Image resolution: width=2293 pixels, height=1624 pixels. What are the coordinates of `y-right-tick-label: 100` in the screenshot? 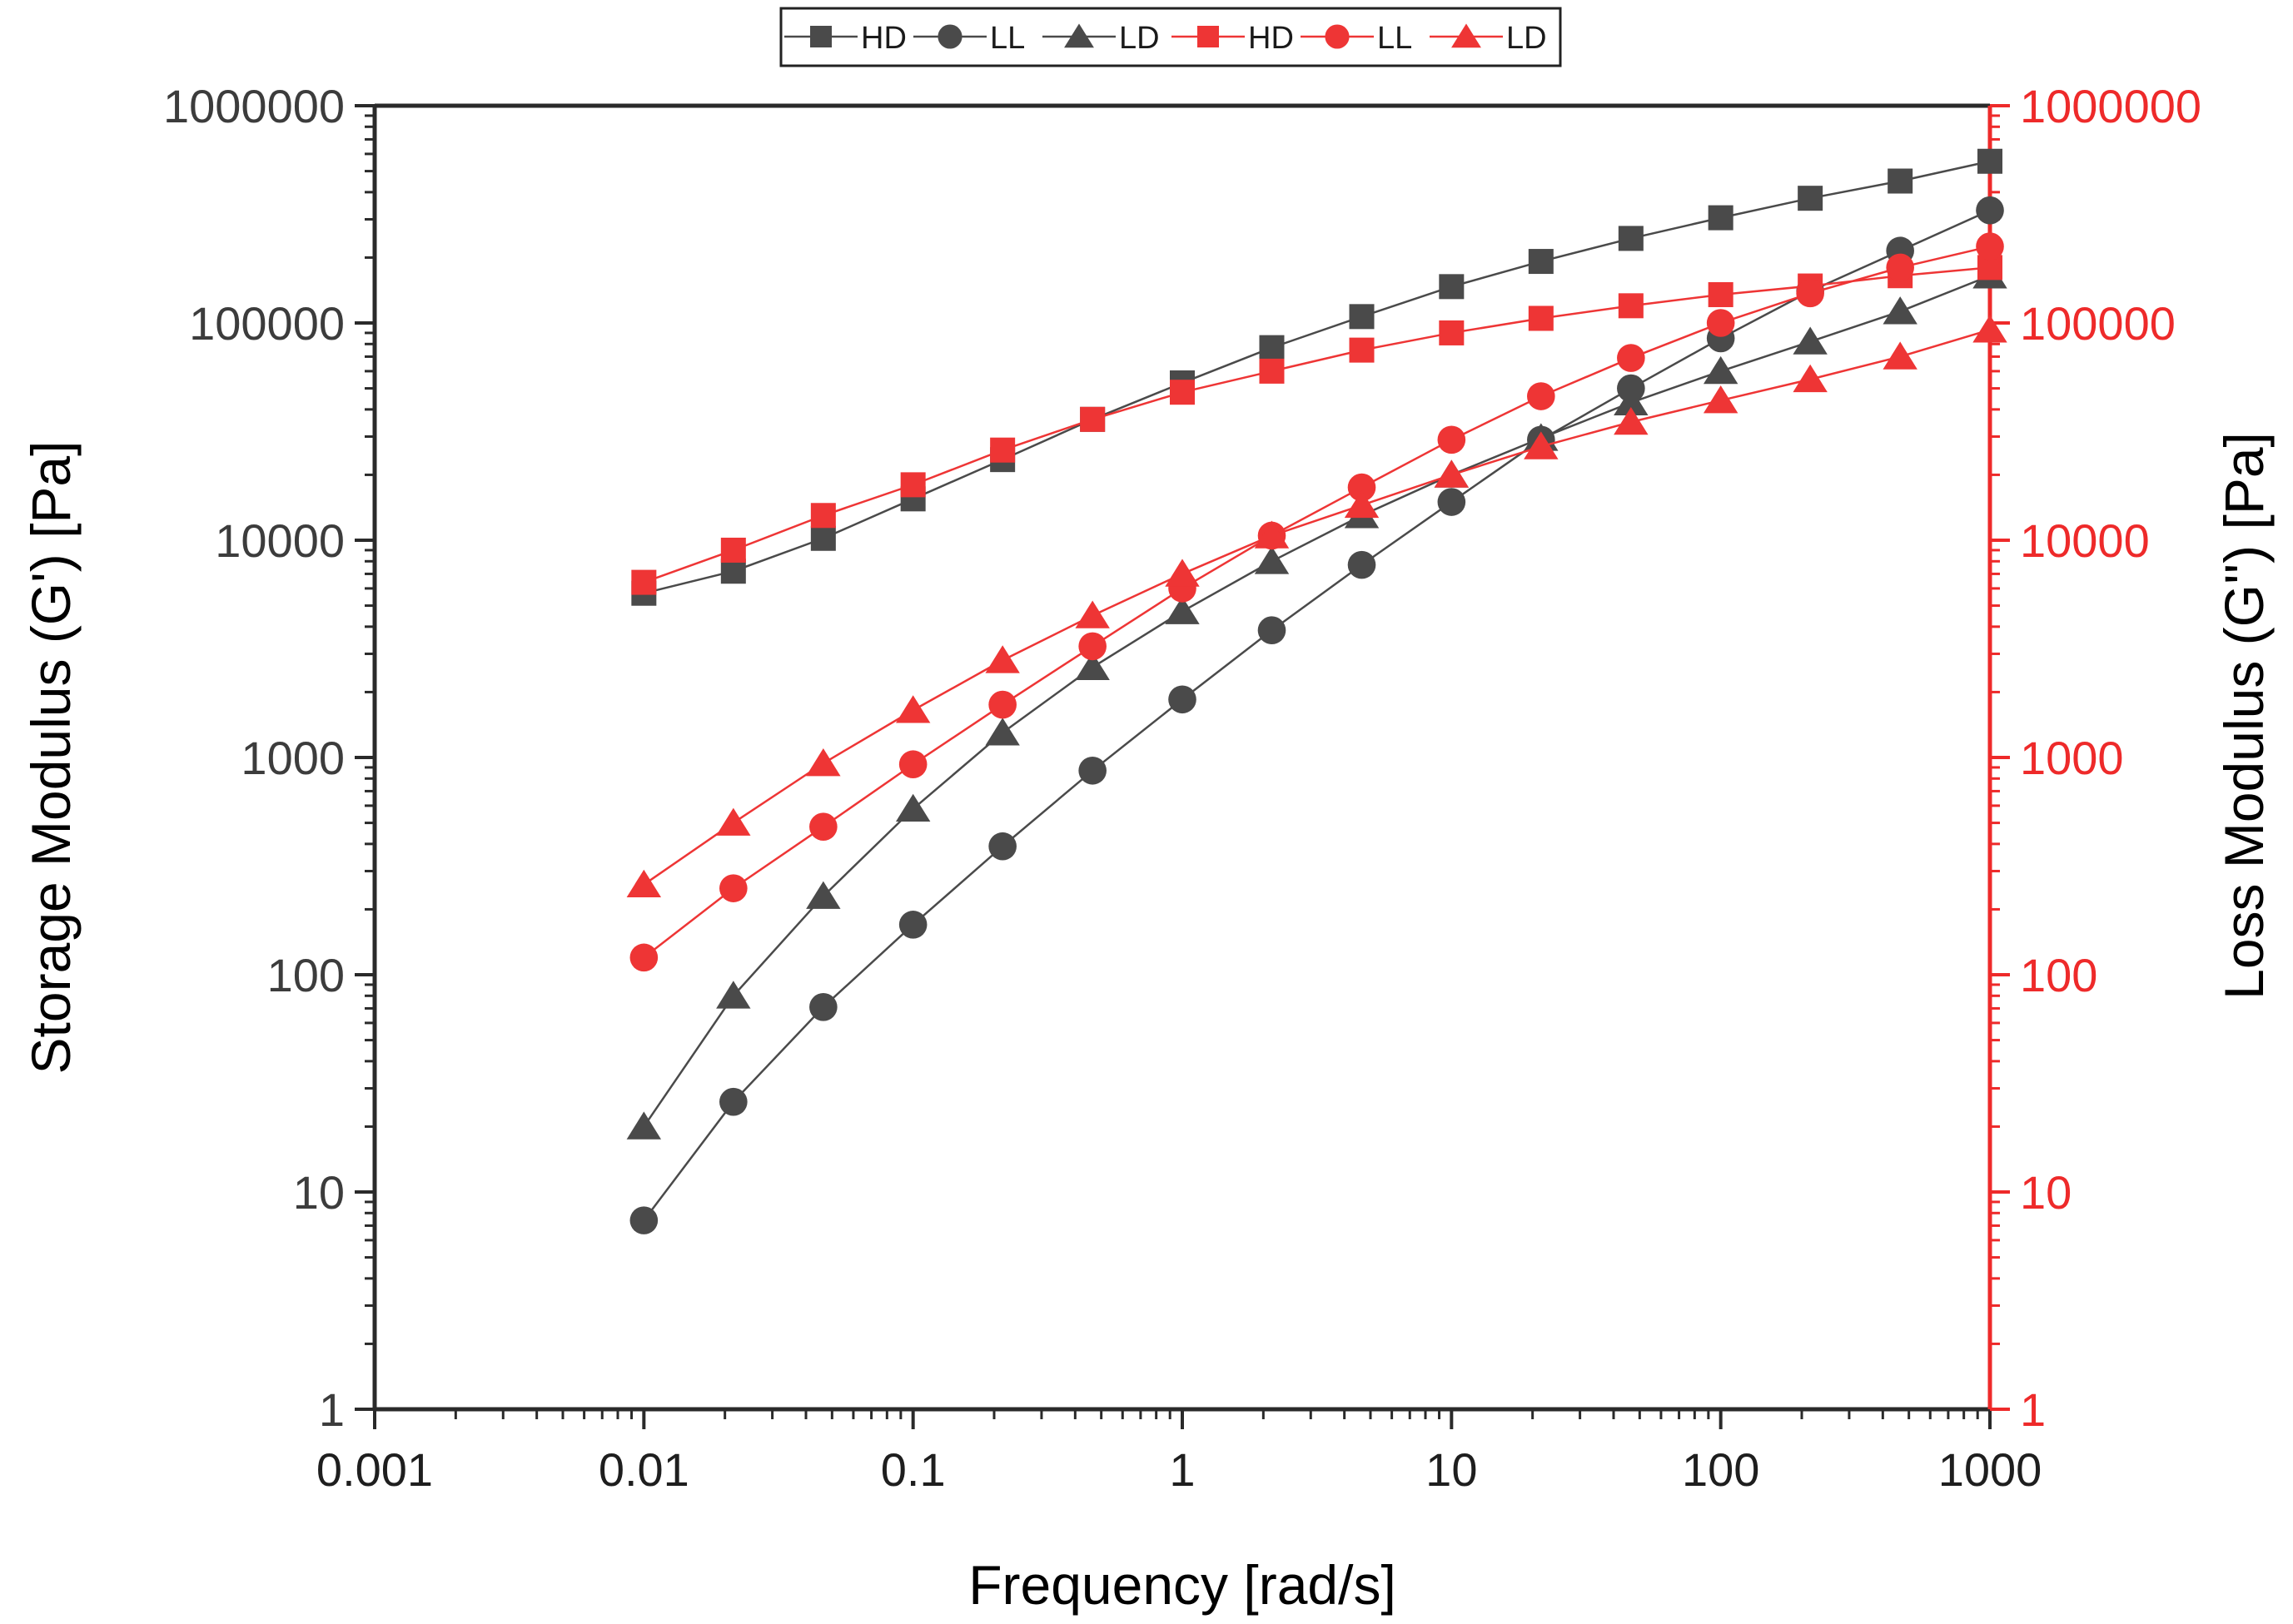 It's located at (2059, 975).